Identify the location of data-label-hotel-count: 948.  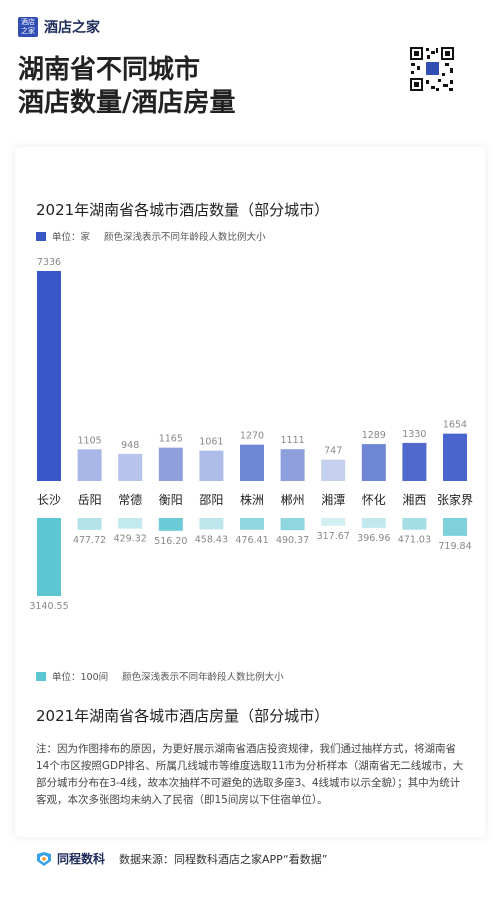
(130, 445).